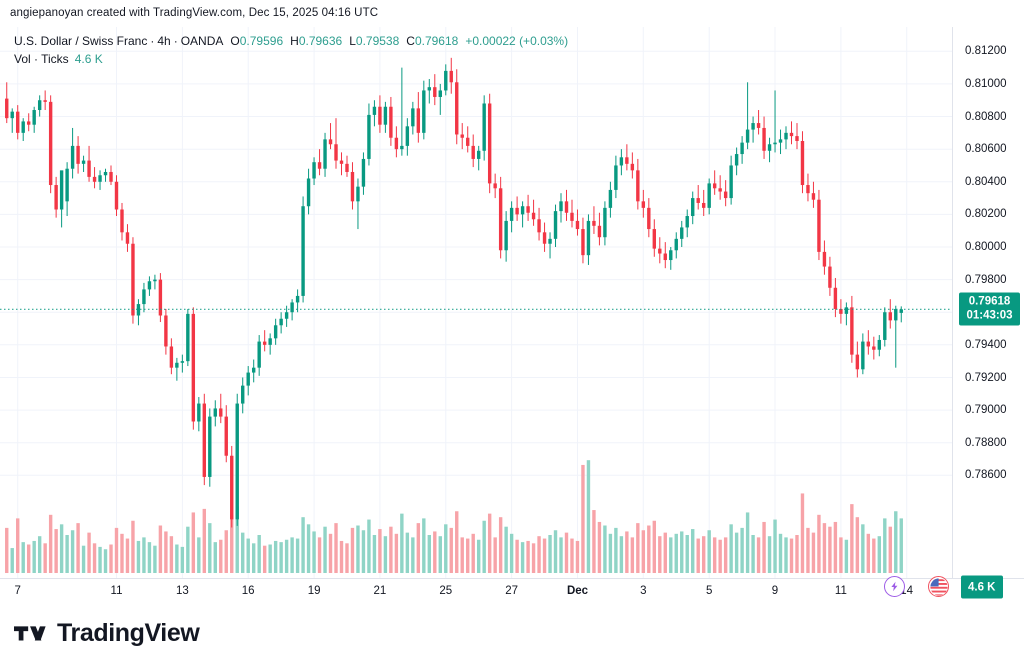 The width and height of the screenshot is (1024, 661). Describe the element at coordinates (314, 591) in the screenshot. I see `time-tick: 19` at that location.